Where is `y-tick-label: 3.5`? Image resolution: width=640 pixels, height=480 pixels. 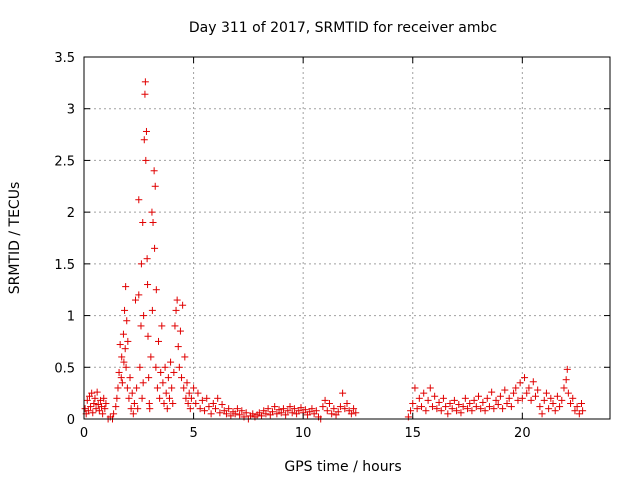 y-tick-label: 3.5 is located at coordinates (64, 58).